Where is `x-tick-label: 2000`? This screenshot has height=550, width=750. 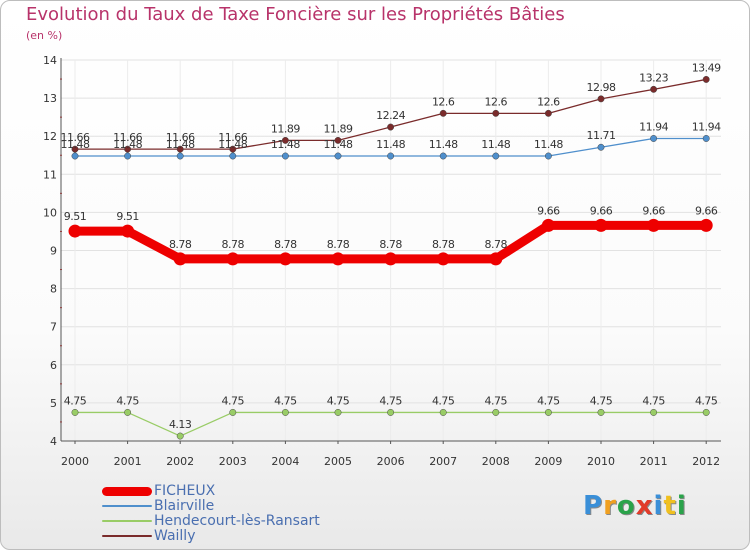
x-tick-label: 2000 is located at coordinates (75, 461).